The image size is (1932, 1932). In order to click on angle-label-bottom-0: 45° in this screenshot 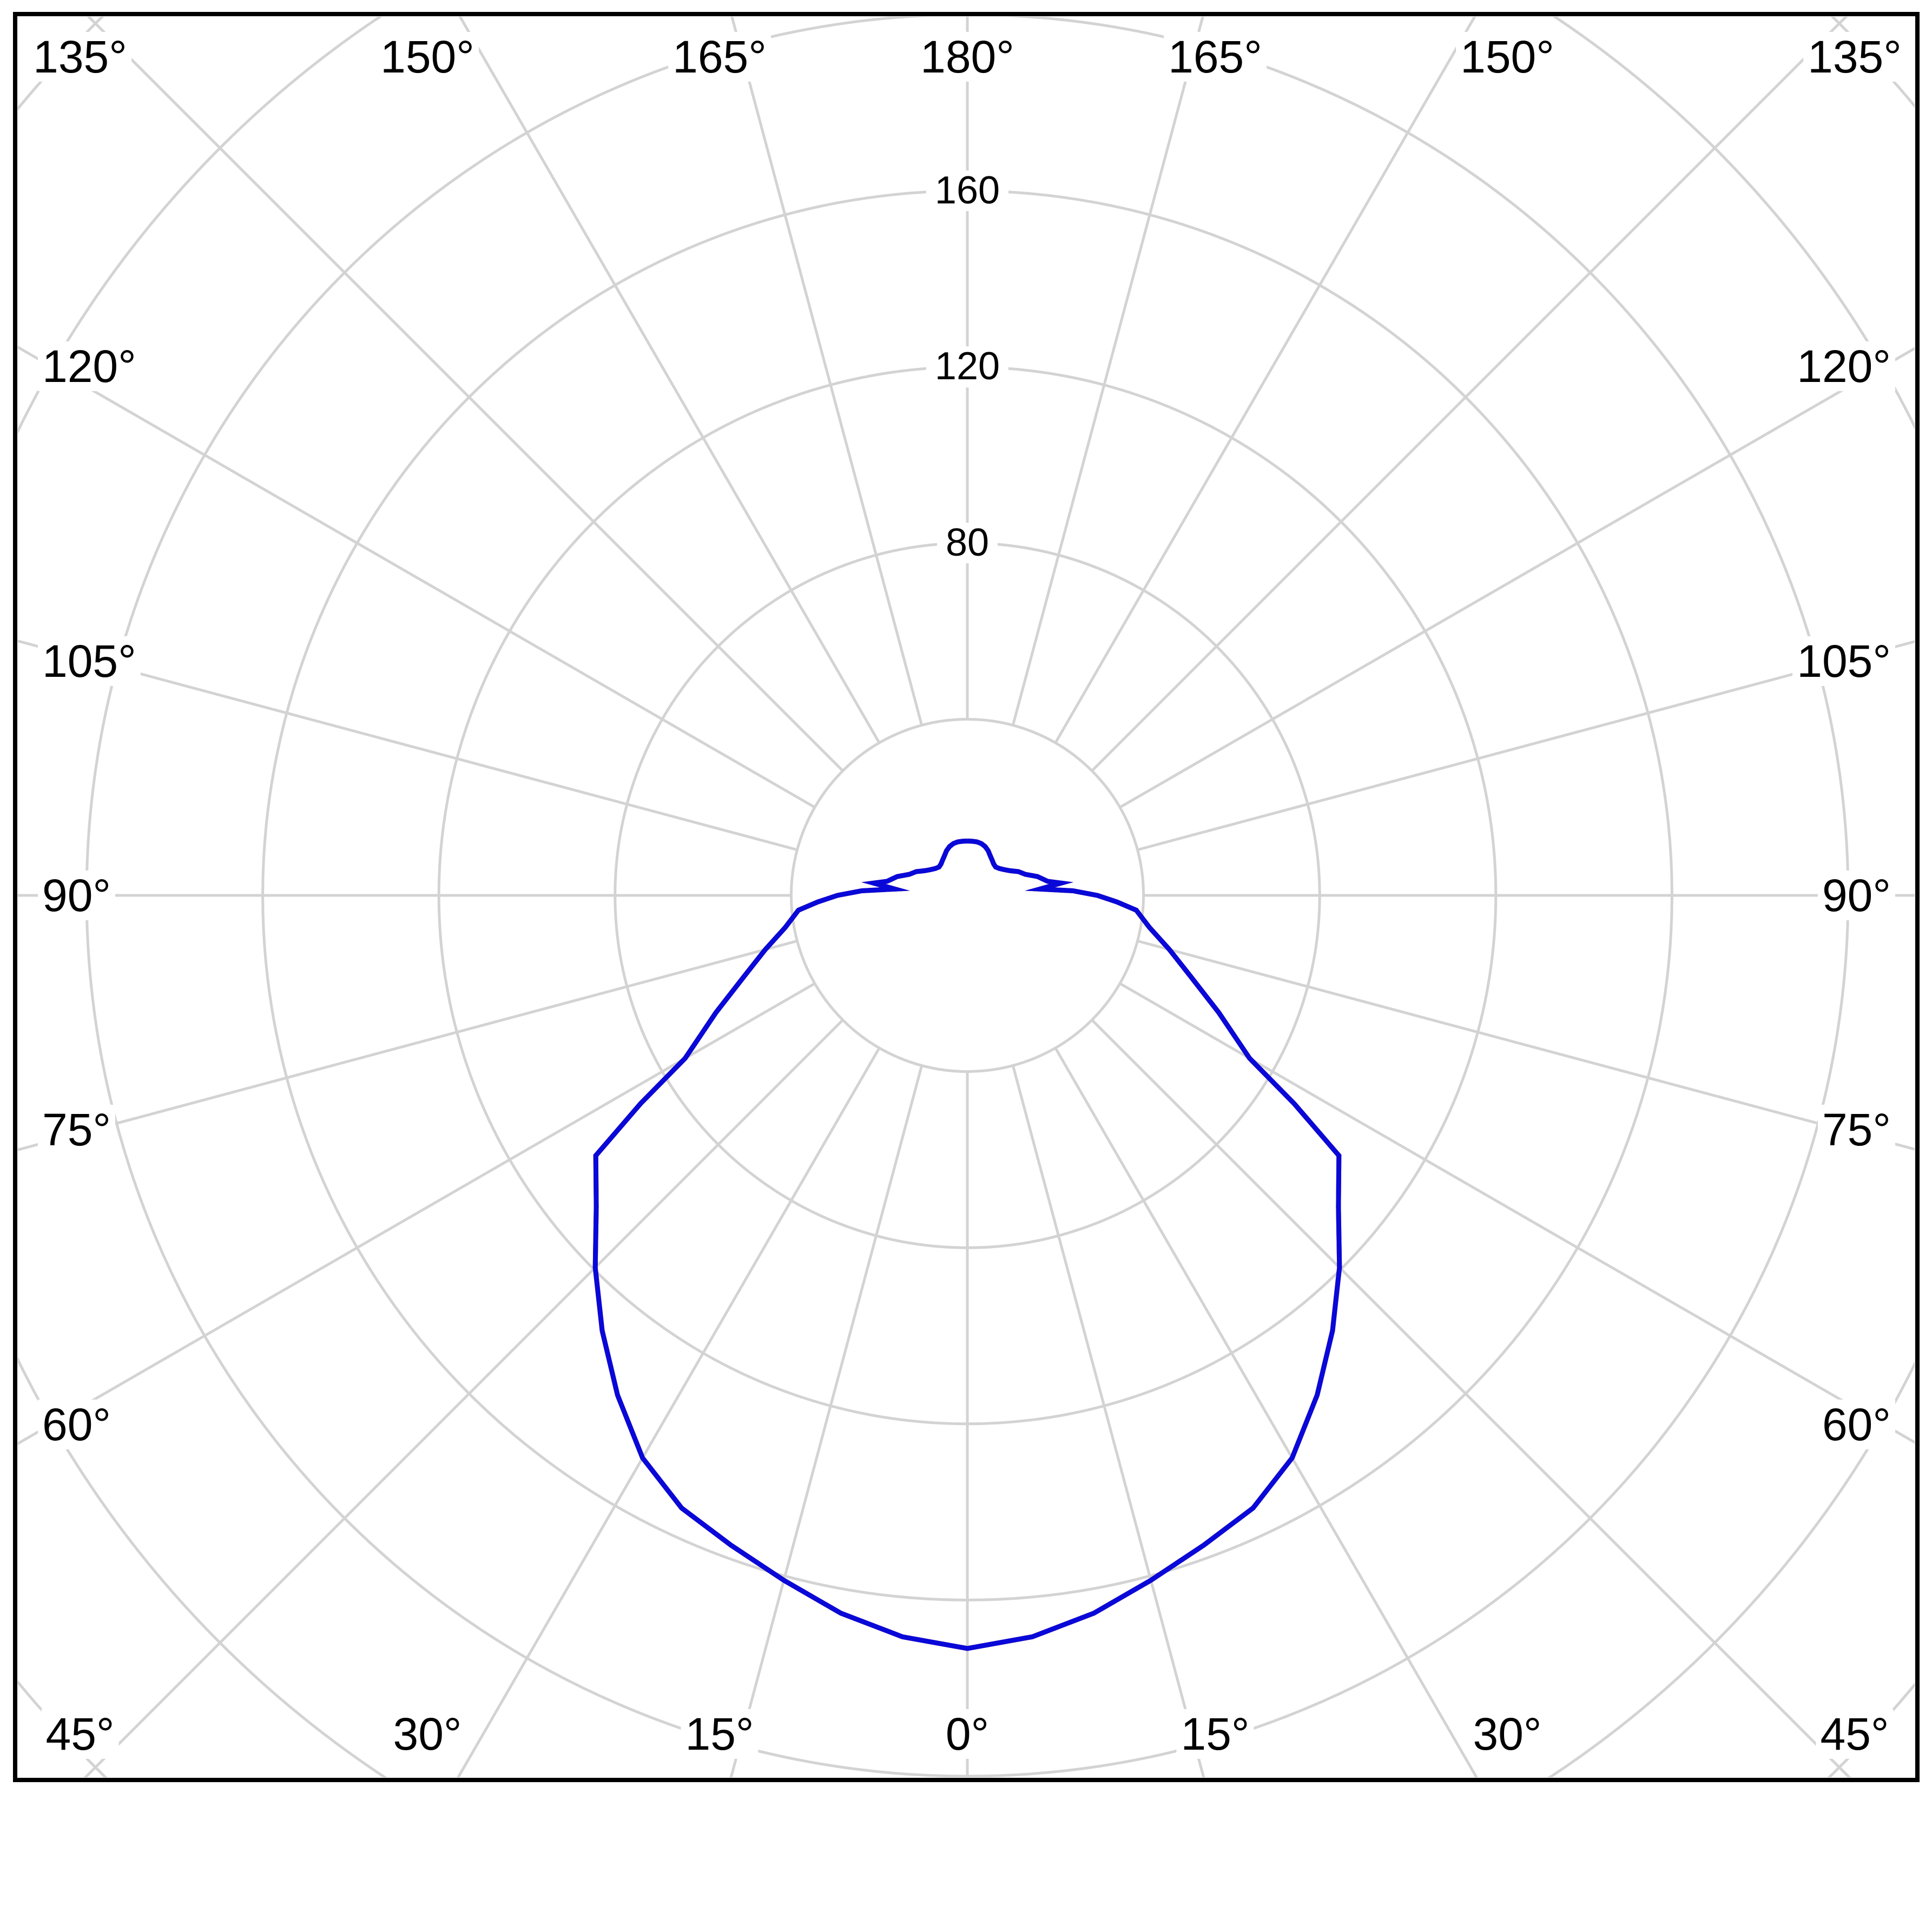, I will do `click(80, 1734)`.